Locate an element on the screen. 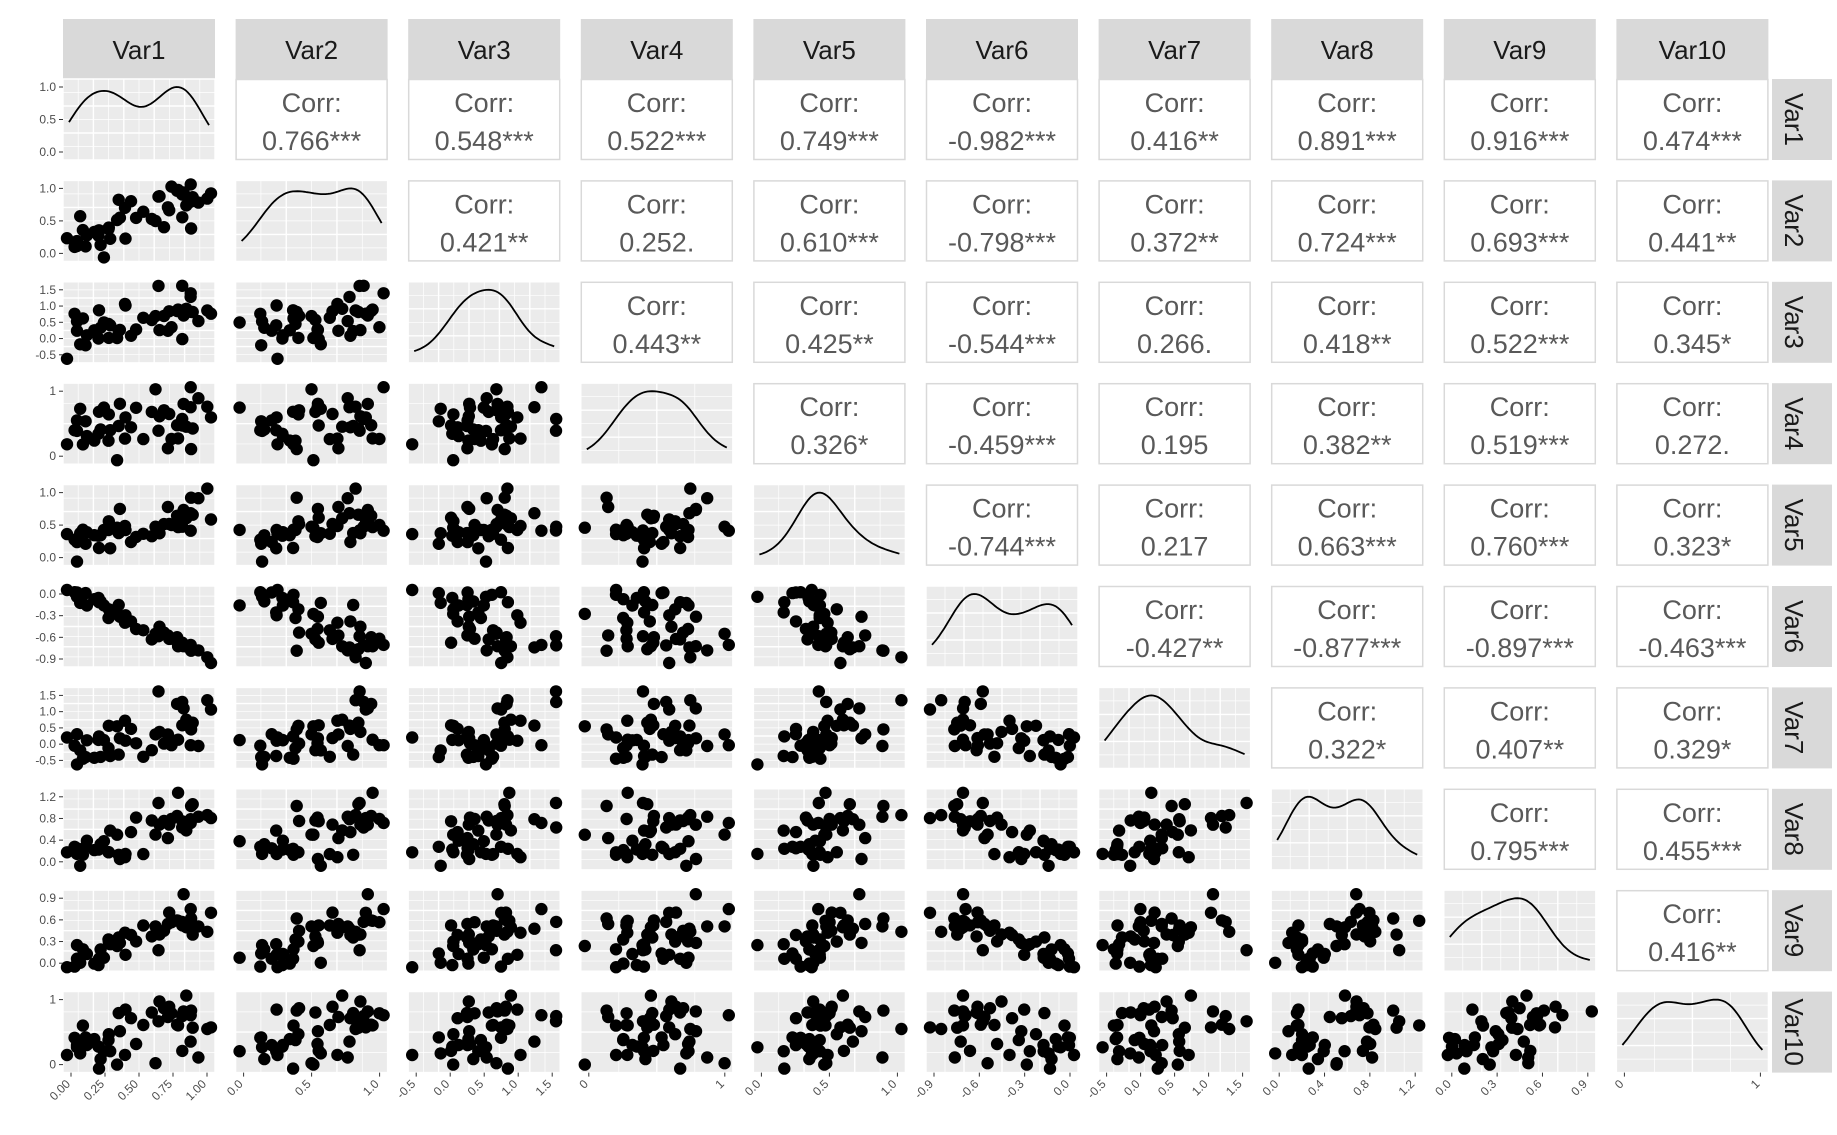 The image size is (1837, 1135). row-strip-var4: Var4 is located at coordinates (1802, 424).